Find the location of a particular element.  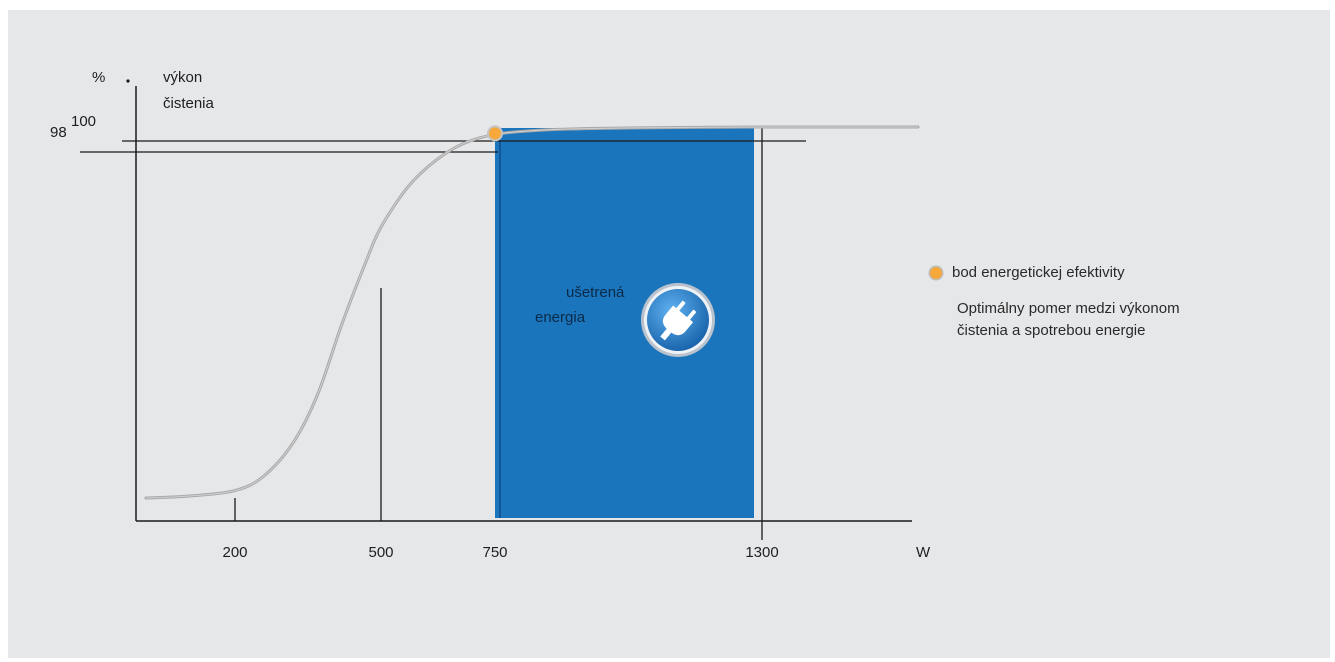

power-plug-icon is located at coordinates (678, 320).